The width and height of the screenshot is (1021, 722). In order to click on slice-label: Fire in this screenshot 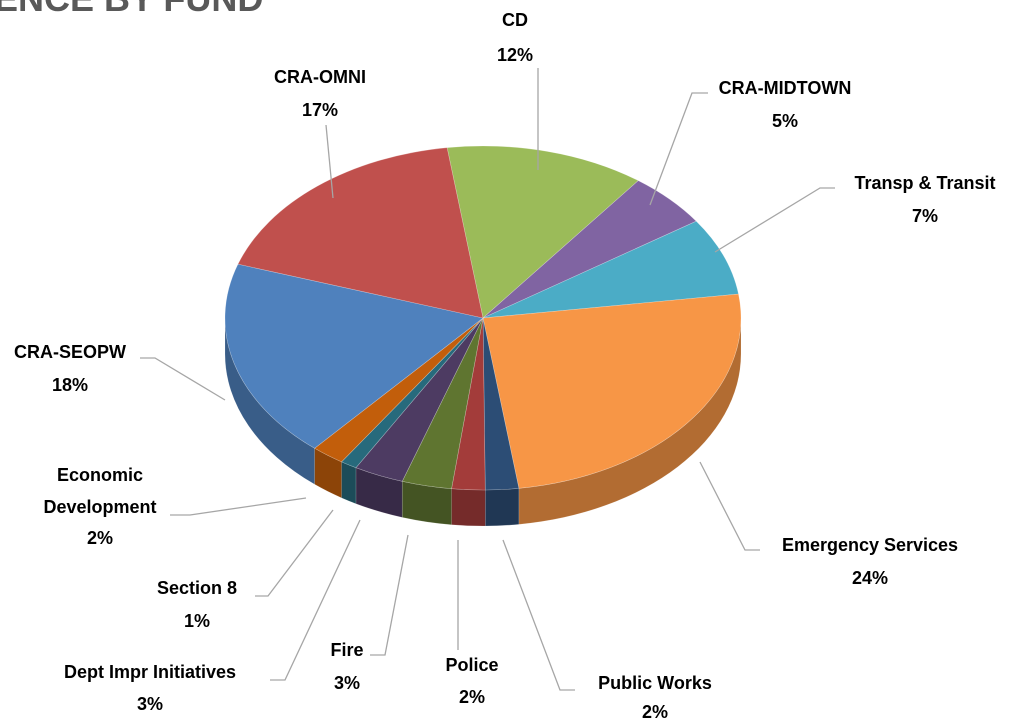, I will do `click(347, 650)`.